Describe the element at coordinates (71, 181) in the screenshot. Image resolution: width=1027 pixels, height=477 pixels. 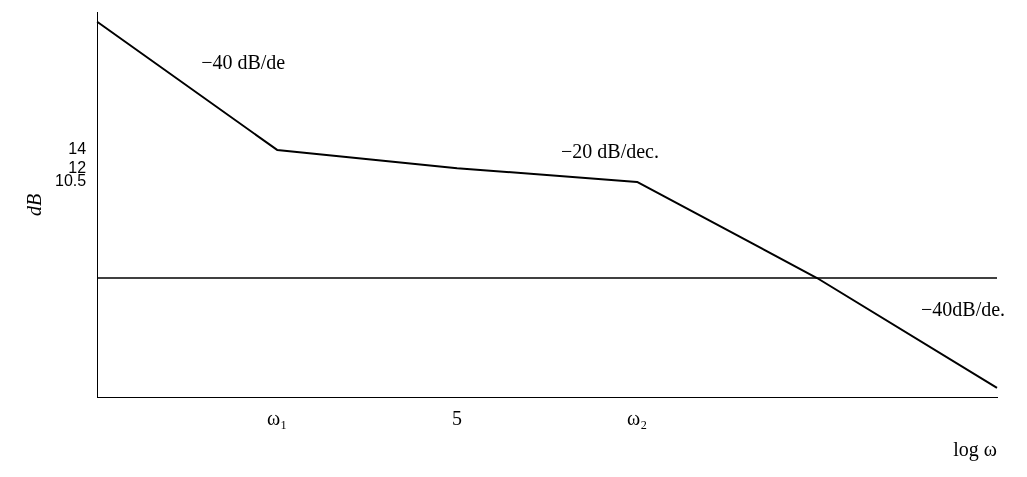
I see `y-tick-label: 10.5` at that location.